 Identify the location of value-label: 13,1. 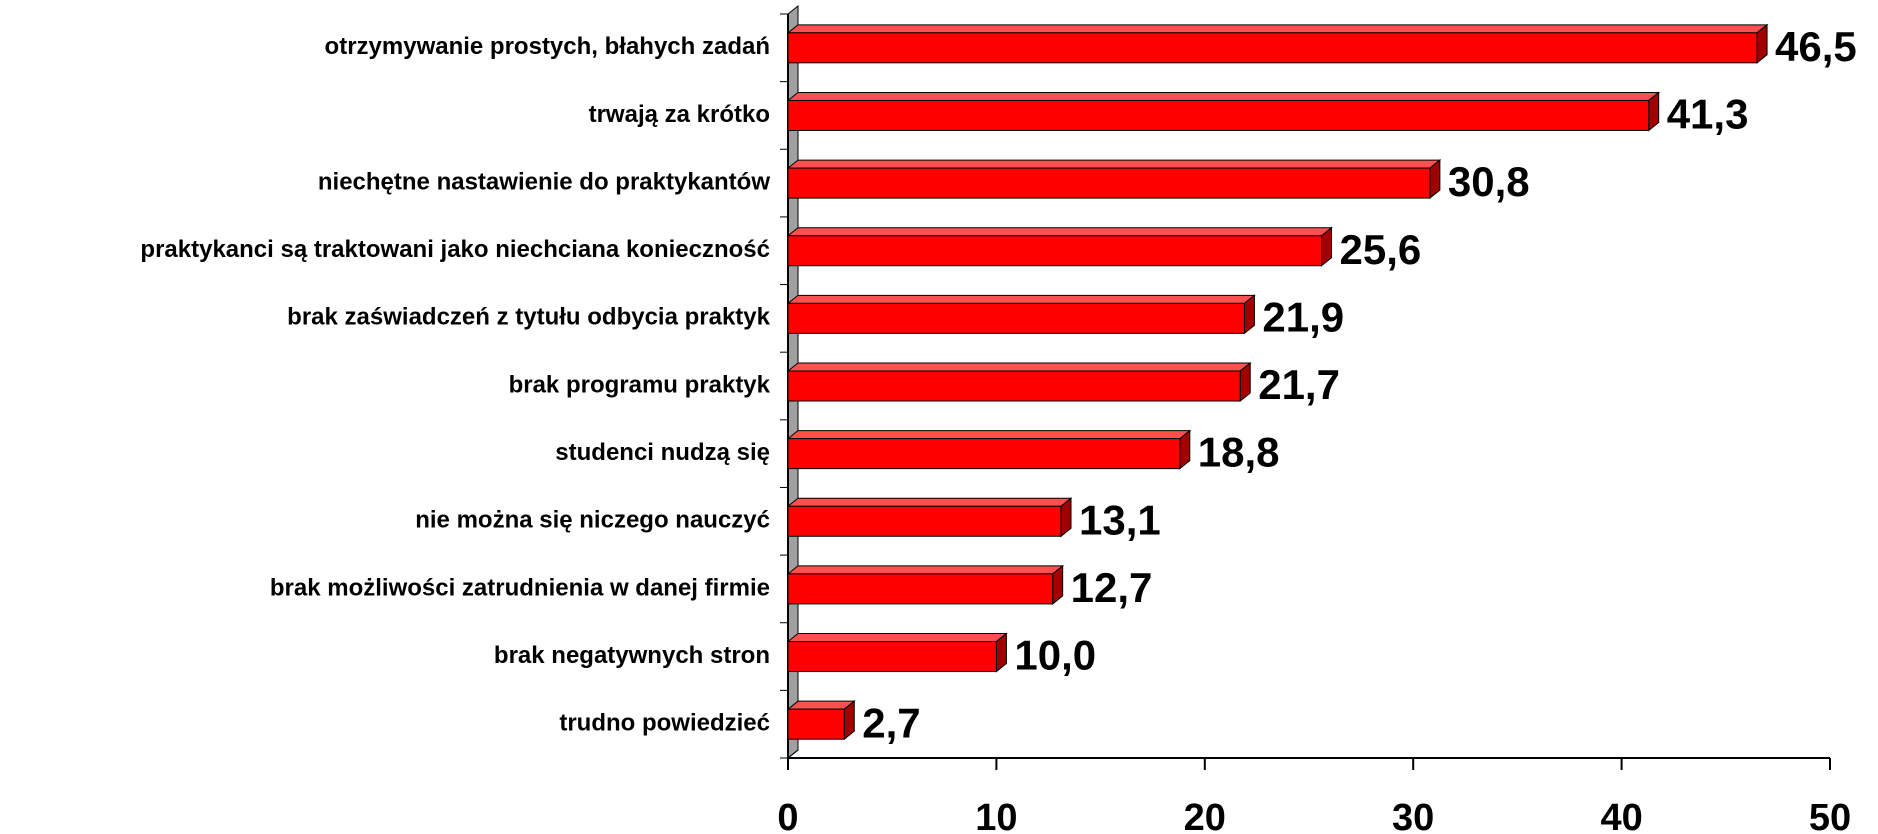
(1120, 519).